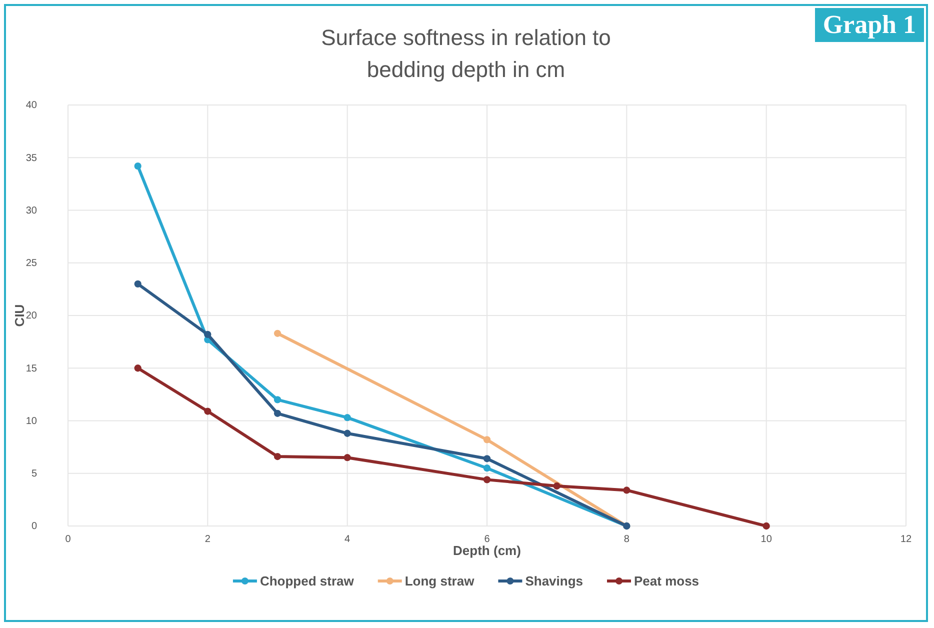 Image resolution: width=934 pixels, height=628 pixels. I want to click on x-tick-label: 10, so click(766, 540).